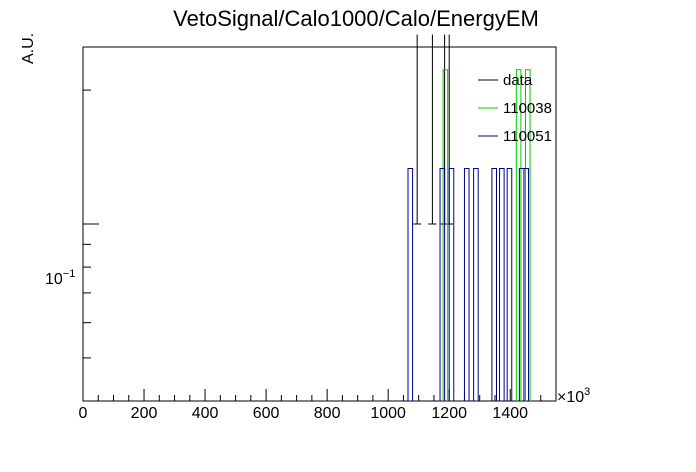 The height and width of the screenshot is (472, 696). I want to click on svg-text: 10−1, so click(60, 278).